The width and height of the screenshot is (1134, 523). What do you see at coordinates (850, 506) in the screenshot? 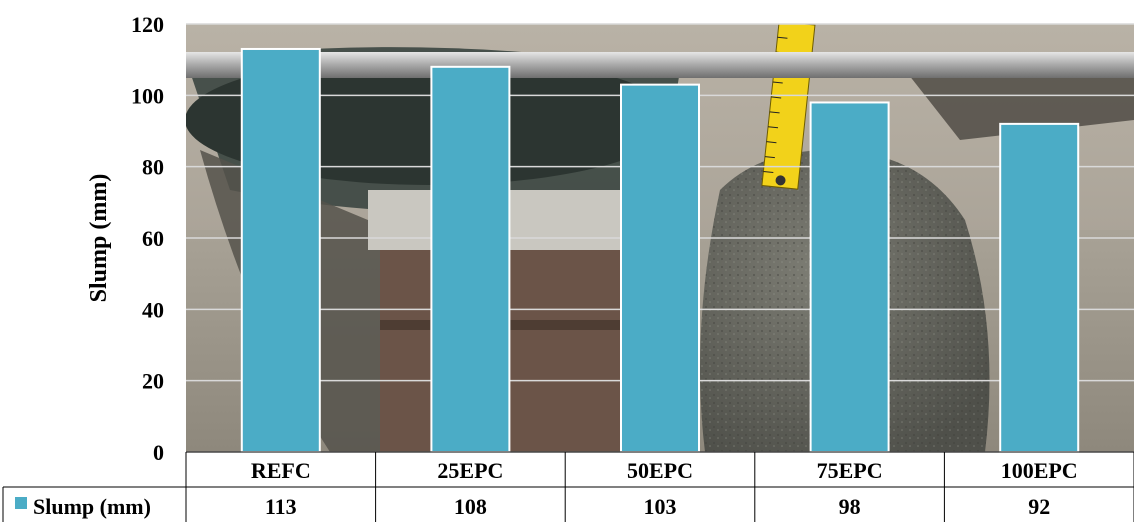
I see `data-value-label: 98` at bounding box center [850, 506].